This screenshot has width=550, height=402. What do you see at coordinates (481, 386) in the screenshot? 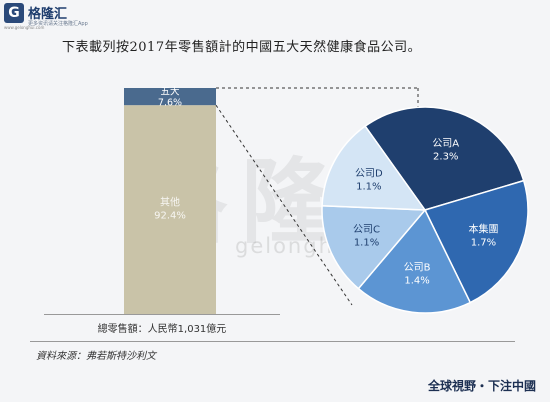
I see `footer-slogan: 全球視野・下注中國` at bounding box center [481, 386].